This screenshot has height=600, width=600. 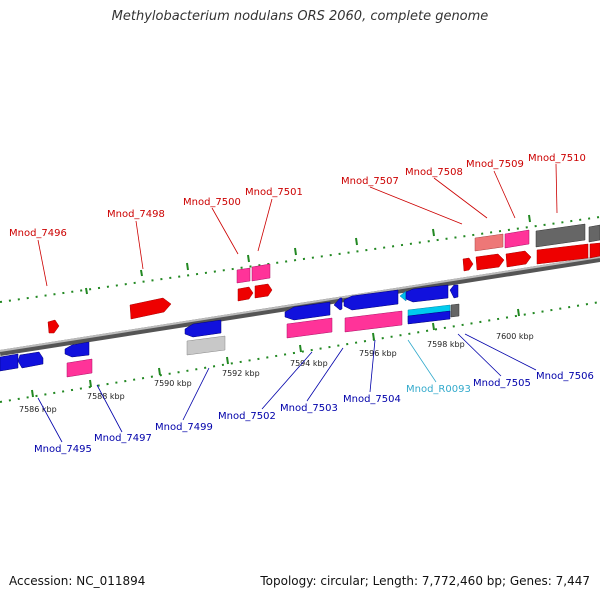 I want to click on gene-label: Mnod_7498, so click(x=136, y=214).